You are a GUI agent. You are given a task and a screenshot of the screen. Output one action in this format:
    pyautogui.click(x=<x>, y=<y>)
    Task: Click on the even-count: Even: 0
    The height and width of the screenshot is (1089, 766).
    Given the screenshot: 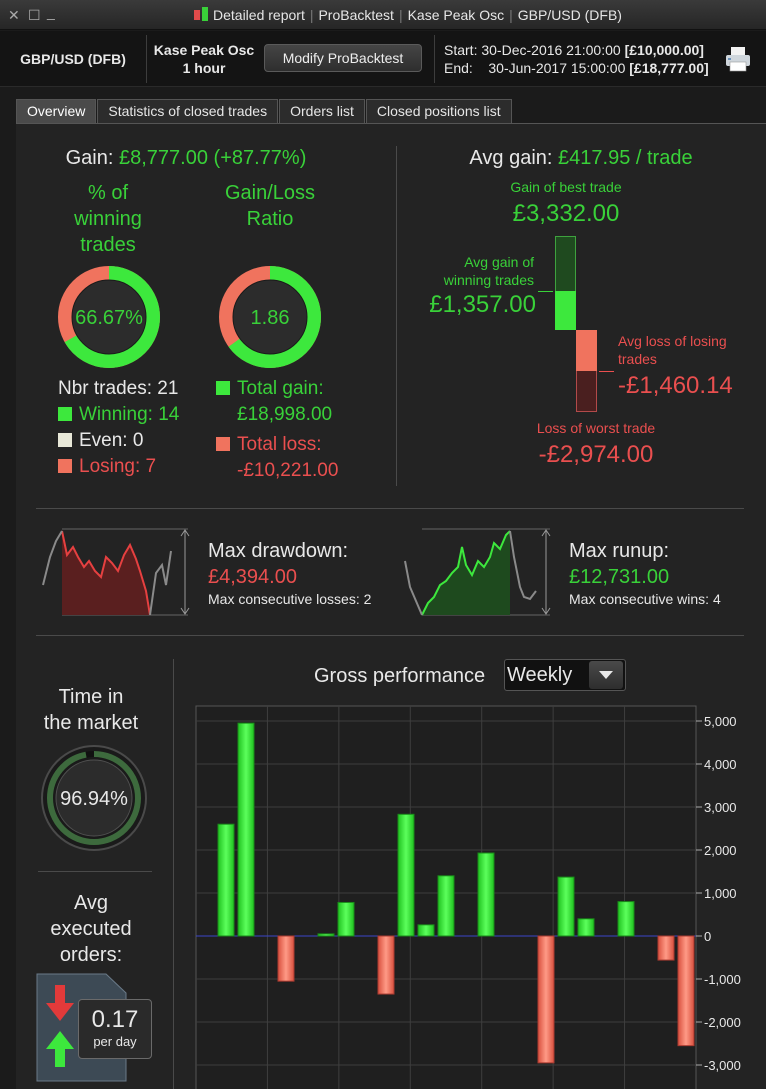 What is the action you would take?
    pyautogui.click(x=111, y=440)
    